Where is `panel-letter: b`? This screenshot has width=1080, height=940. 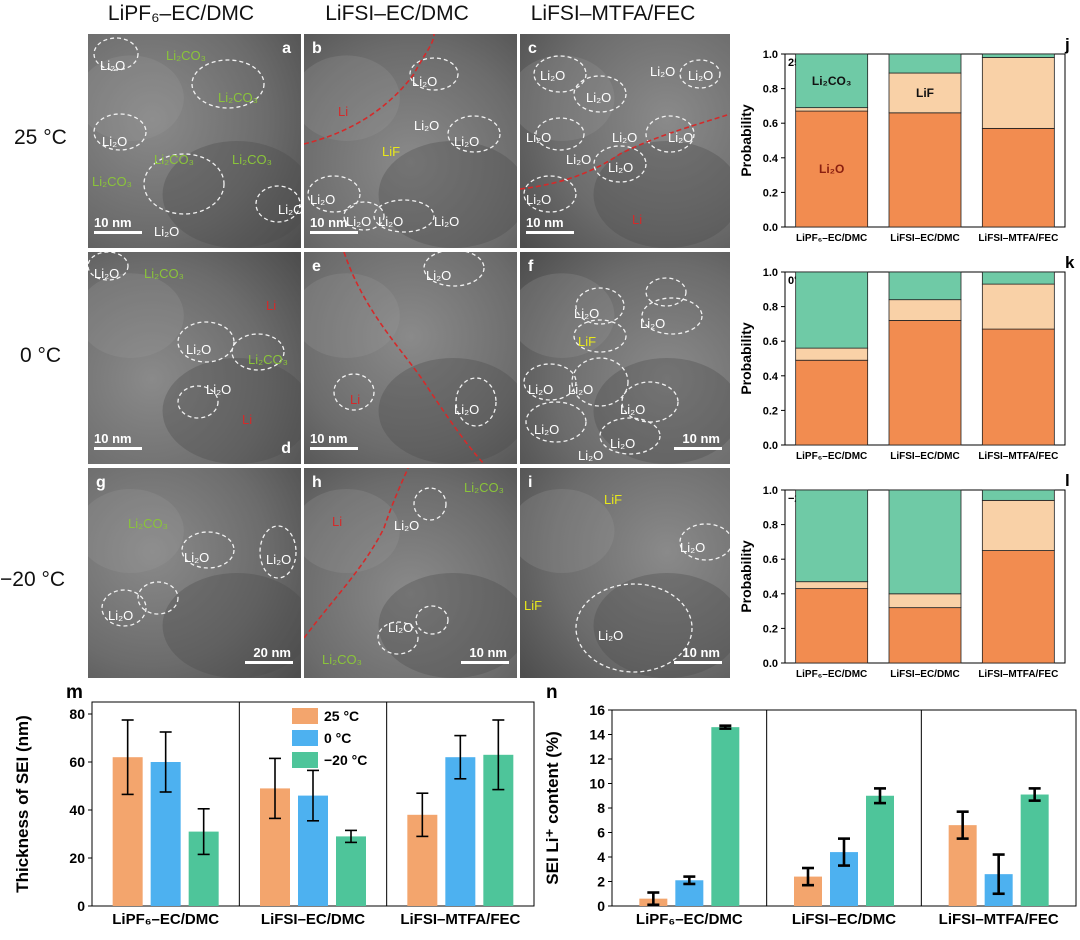 panel-letter: b is located at coordinates (317, 48).